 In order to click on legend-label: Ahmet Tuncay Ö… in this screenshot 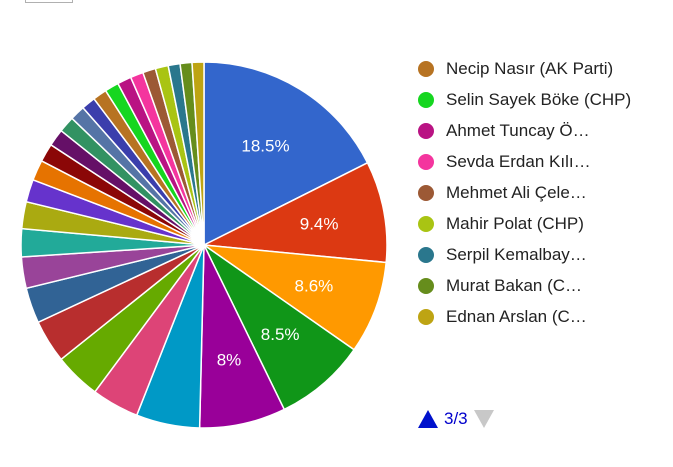, I will do `click(518, 130)`.